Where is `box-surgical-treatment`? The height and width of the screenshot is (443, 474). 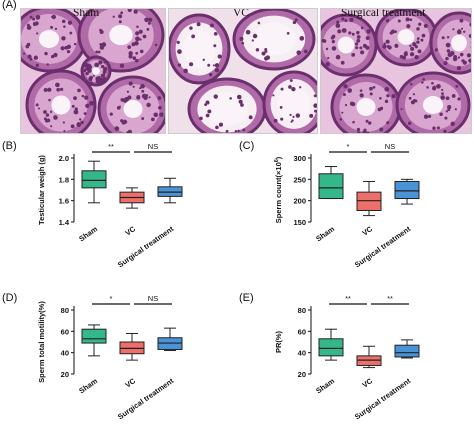
box-surgical-treatment is located at coordinates (407, 349).